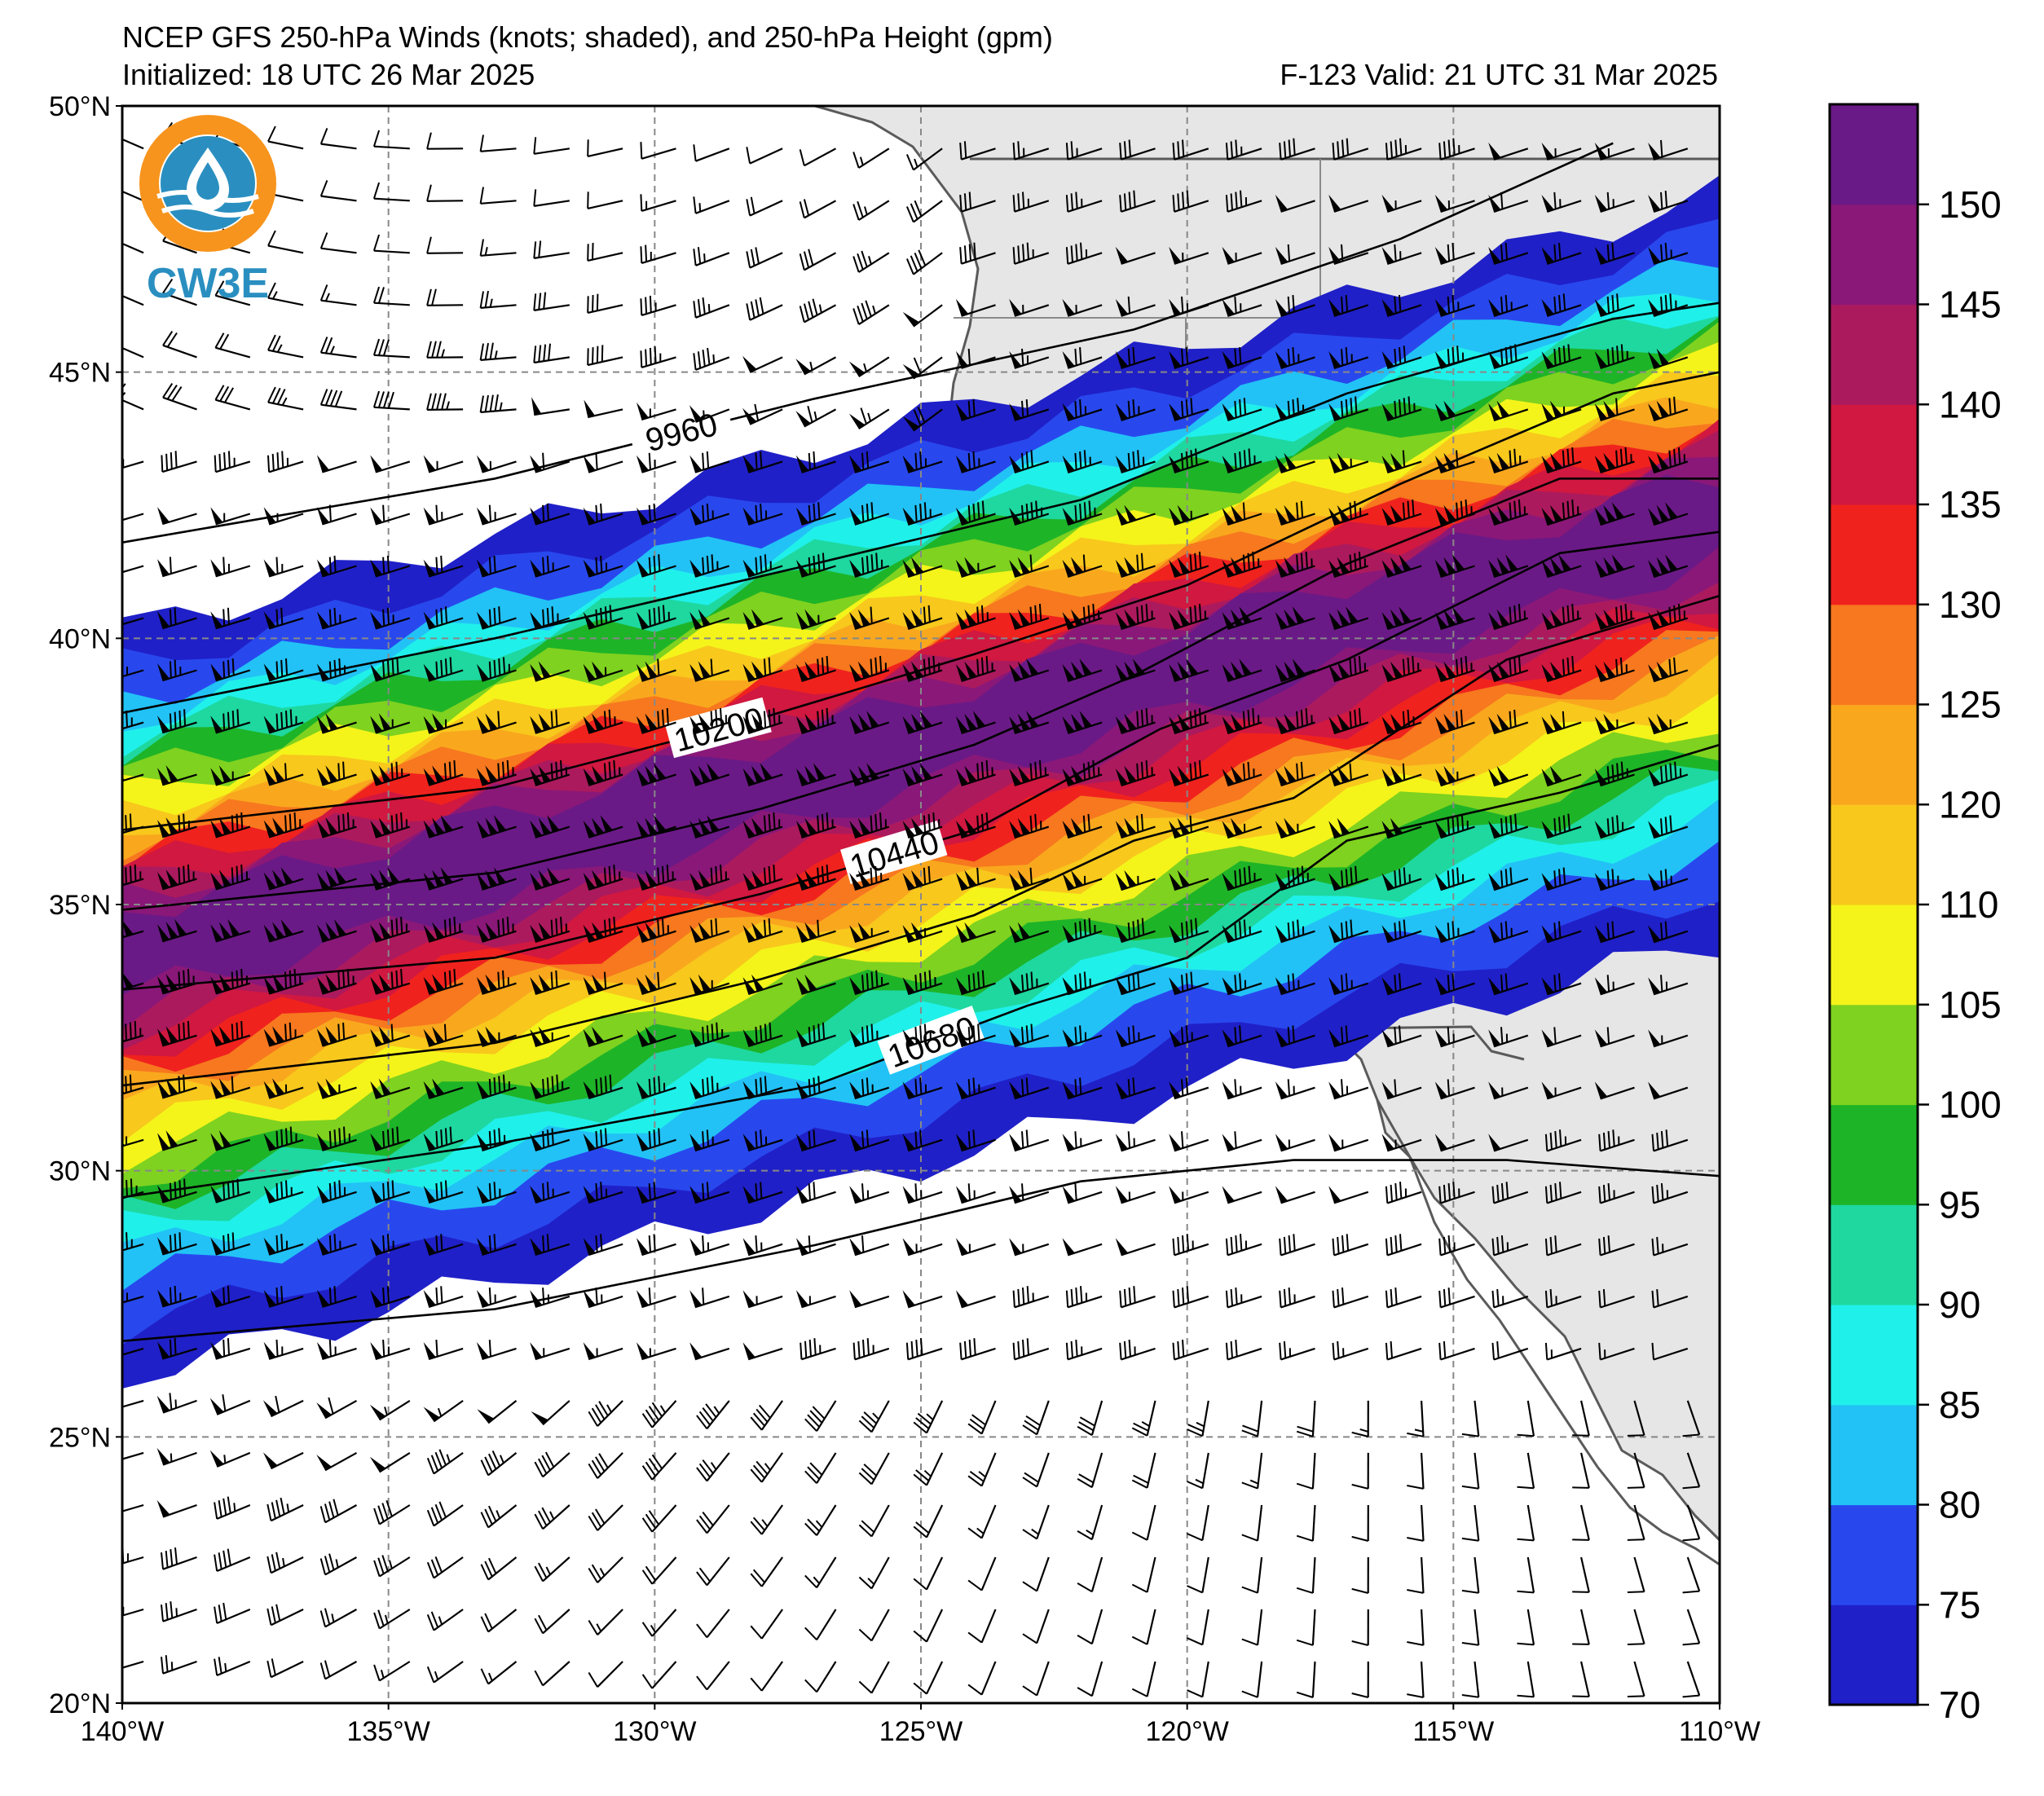 This screenshot has width=2044, height=1796. What do you see at coordinates (1186, 1731) in the screenshot?
I see `lon-tick-label: 120°W` at bounding box center [1186, 1731].